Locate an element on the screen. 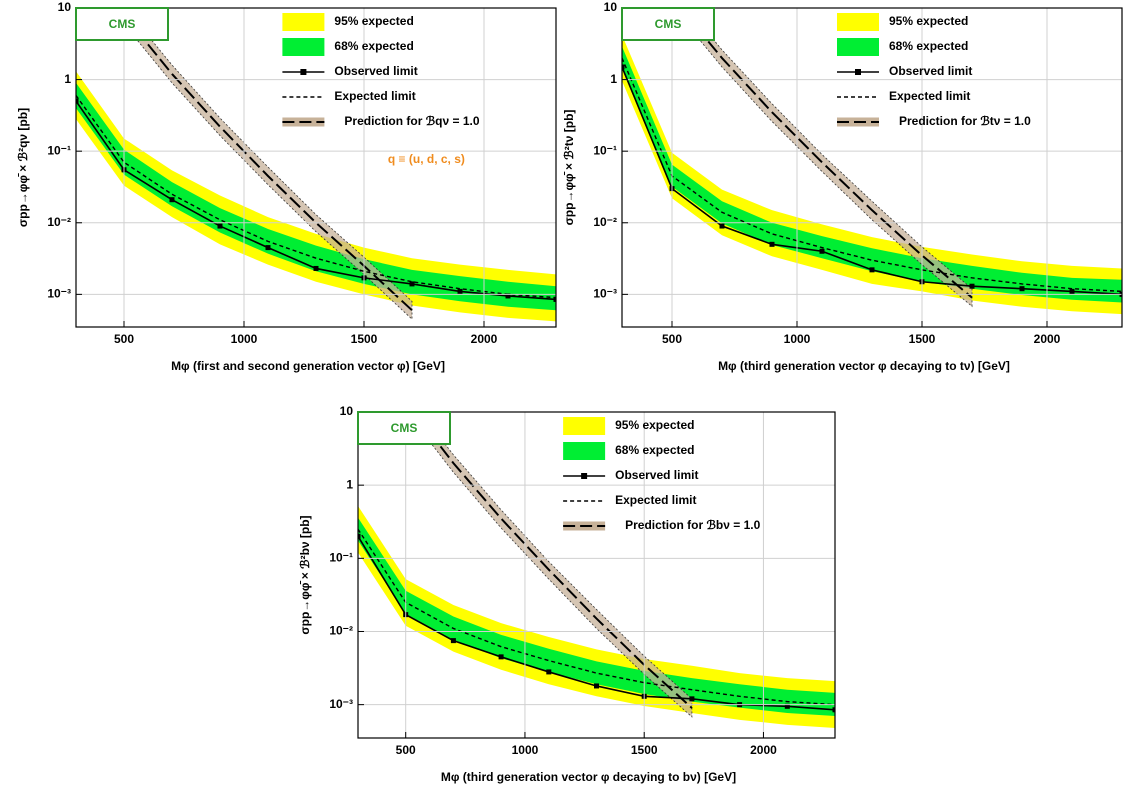 The height and width of the screenshot is (798, 1137). y-axis-label: σpp→φφ̄ × ℬ²bν [pb] is located at coordinates (305, 574).